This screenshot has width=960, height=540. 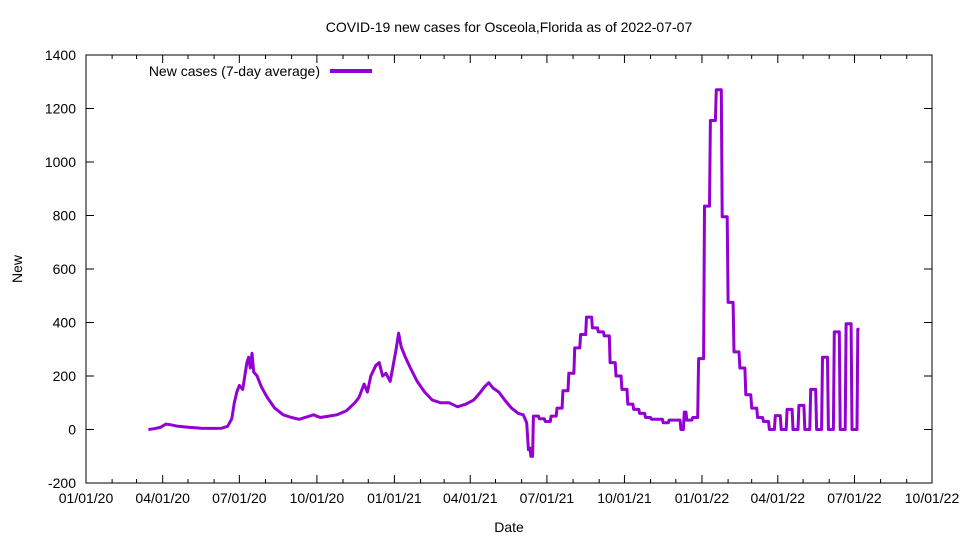 I want to click on y-tick-label: 800, so click(x=65, y=216).